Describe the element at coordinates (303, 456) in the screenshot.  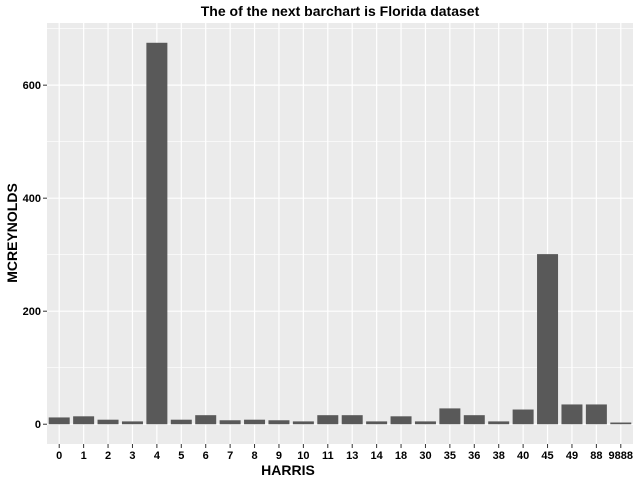
I see `x-tick-label: 10` at that location.